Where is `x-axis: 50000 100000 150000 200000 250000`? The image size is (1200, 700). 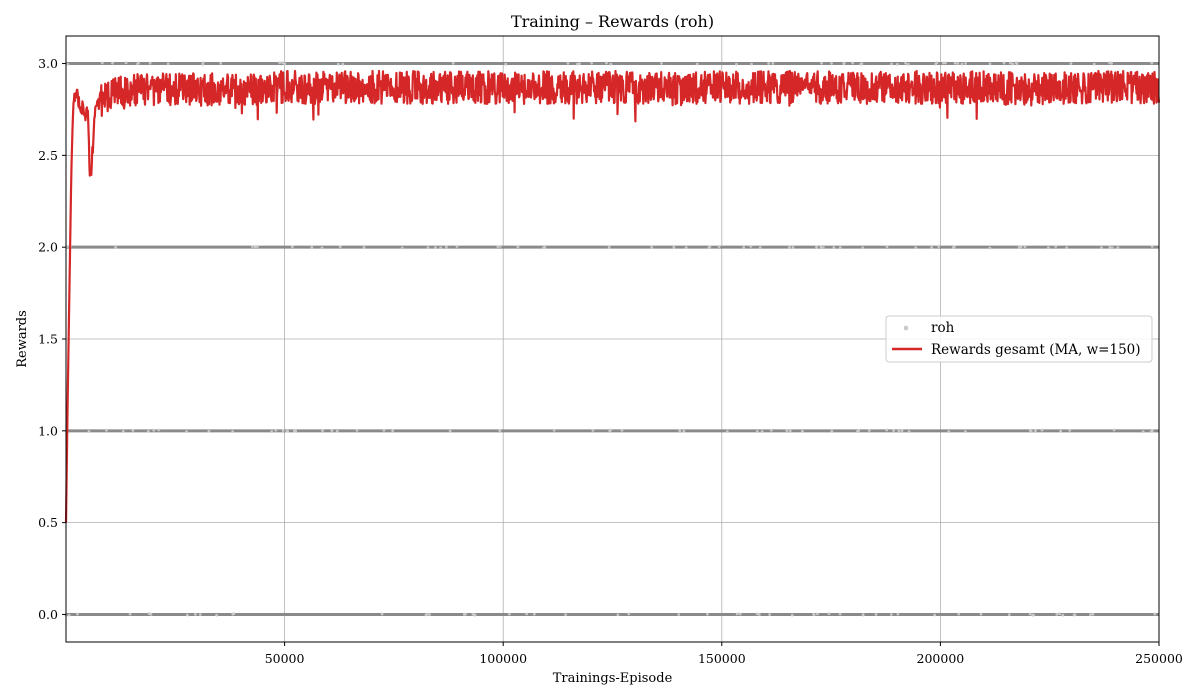
x-axis: 50000 100000 150000 200000 250000 is located at coordinates (724, 654).